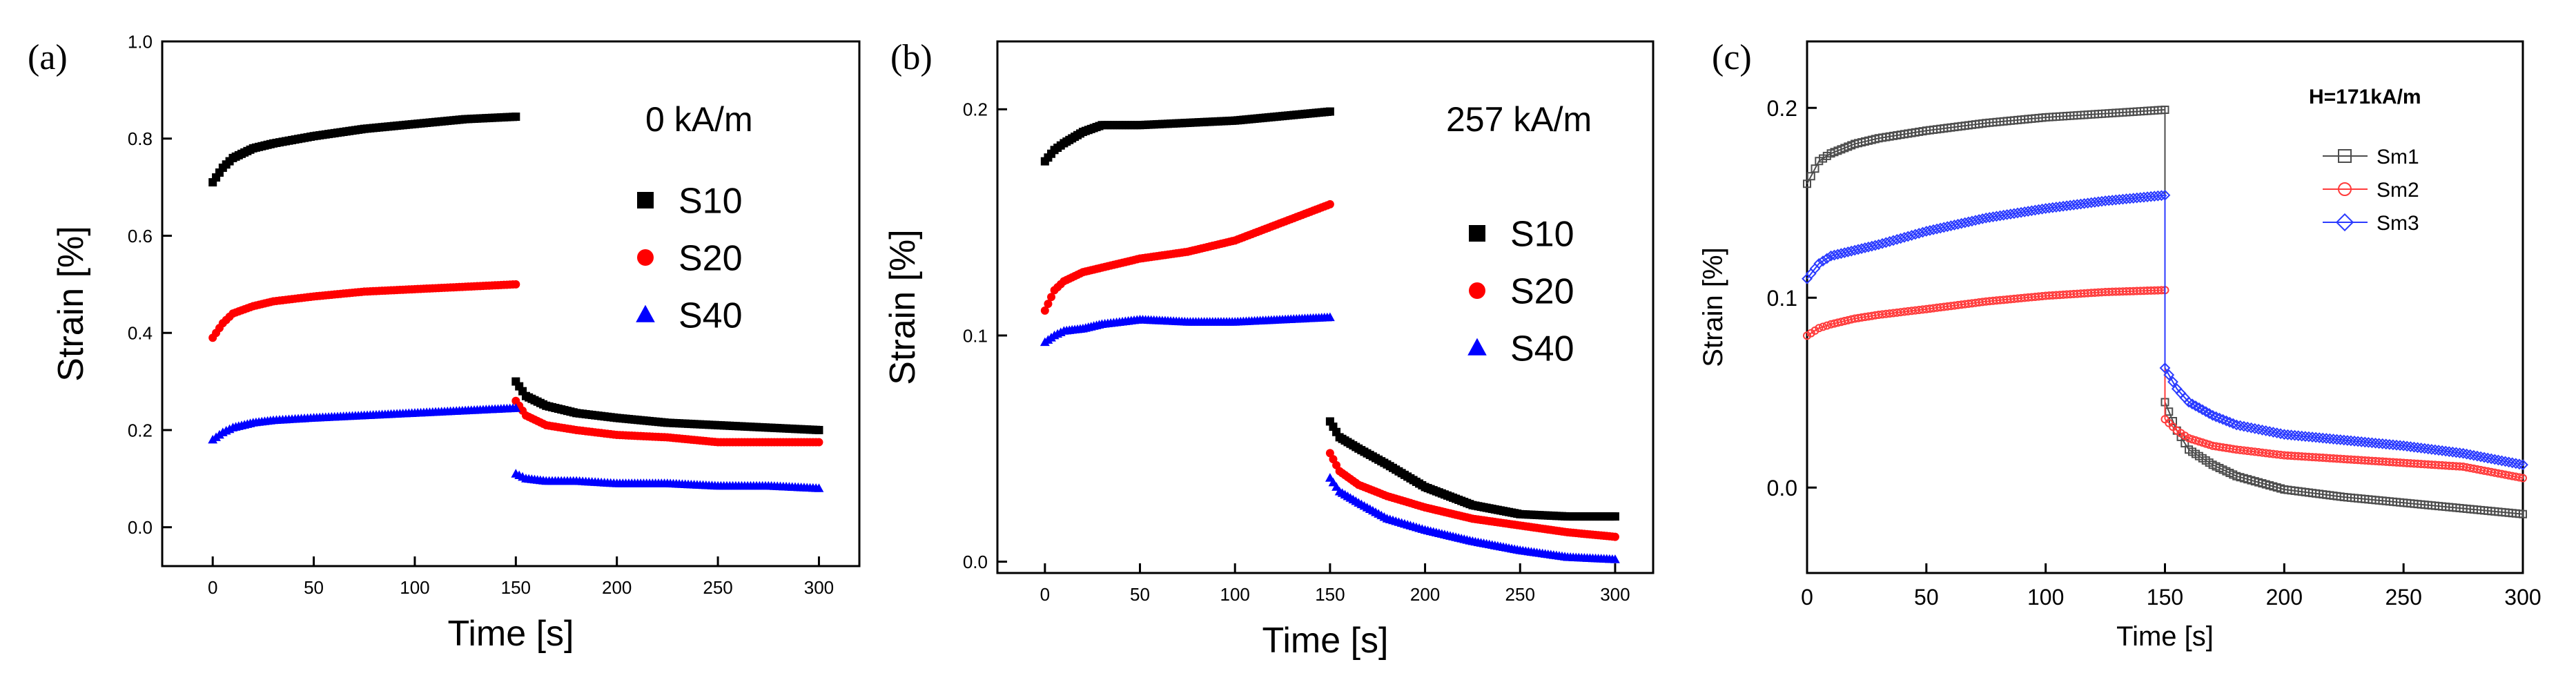 The height and width of the screenshot is (680, 2576). Describe the element at coordinates (2398, 223) in the screenshot. I see `legend-label-Sm3: Sm3` at that location.